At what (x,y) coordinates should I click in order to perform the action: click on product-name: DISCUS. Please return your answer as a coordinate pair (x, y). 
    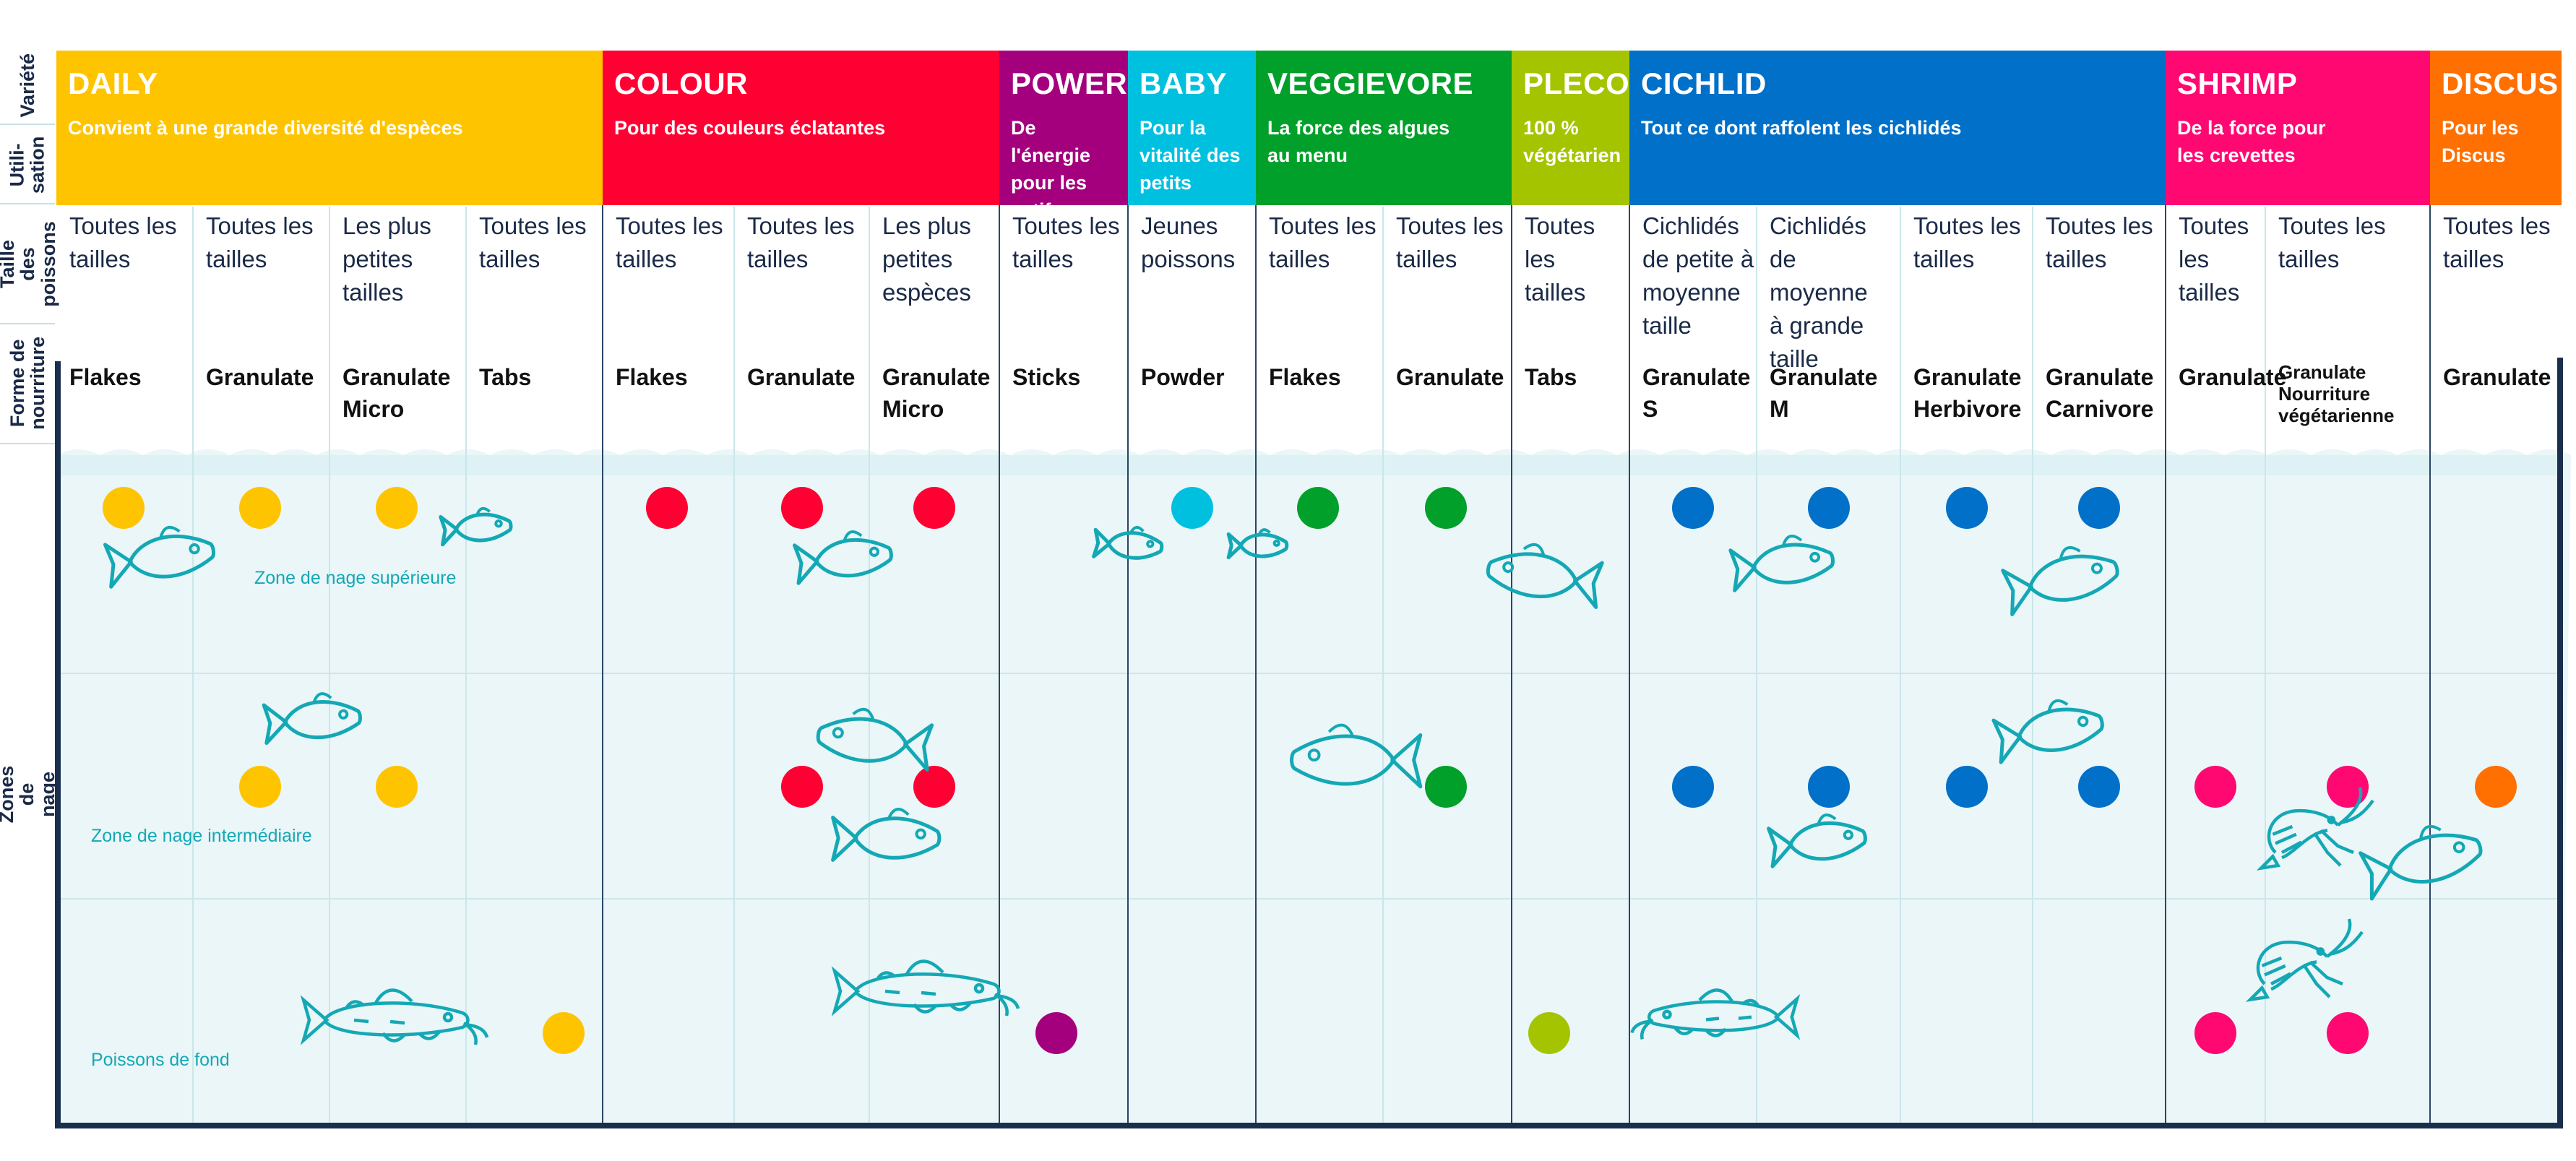
    Looking at the image, I should click on (2500, 83).